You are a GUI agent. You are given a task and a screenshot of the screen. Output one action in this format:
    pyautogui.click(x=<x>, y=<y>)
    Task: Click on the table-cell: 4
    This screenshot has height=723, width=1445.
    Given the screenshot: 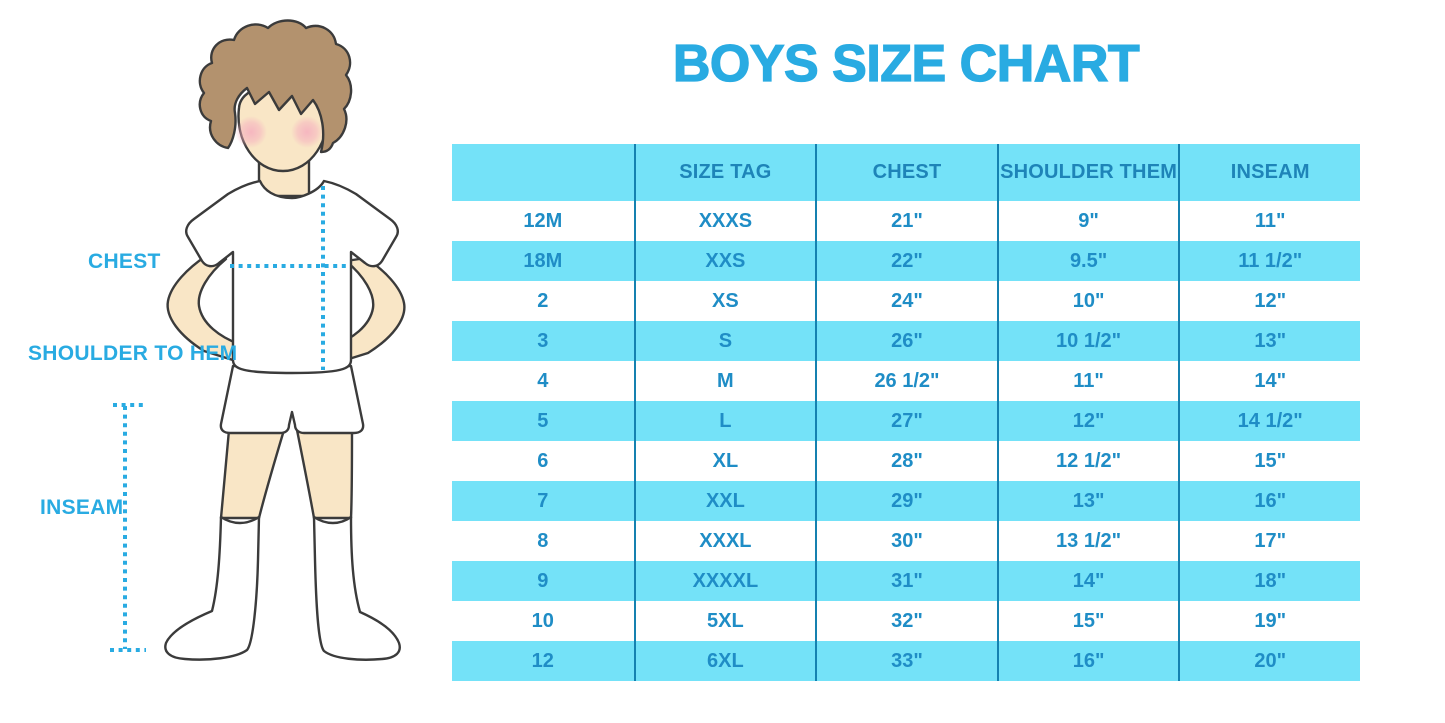 What is the action you would take?
    pyautogui.click(x=543, y=380)
    